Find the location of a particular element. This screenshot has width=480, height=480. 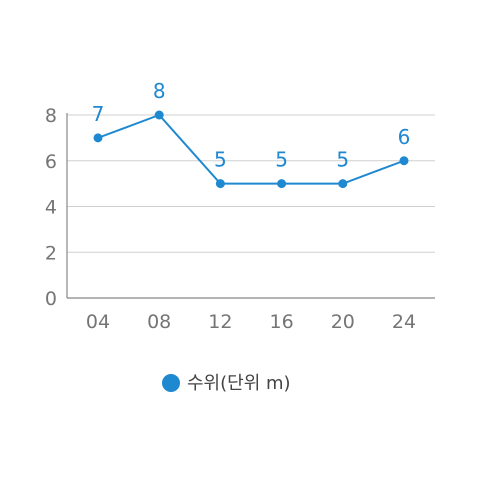

y-tick-label: 0 is located at coordinates (51, 299).